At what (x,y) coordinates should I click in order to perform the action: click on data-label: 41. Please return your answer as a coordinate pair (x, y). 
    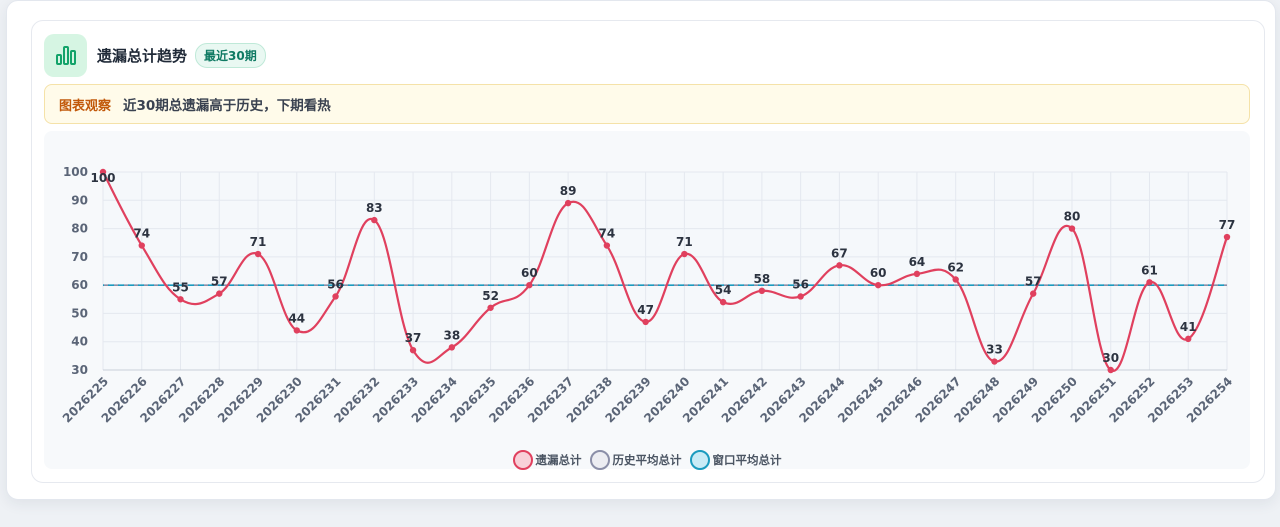
    Looking at the image, I should click on (1188, 327).